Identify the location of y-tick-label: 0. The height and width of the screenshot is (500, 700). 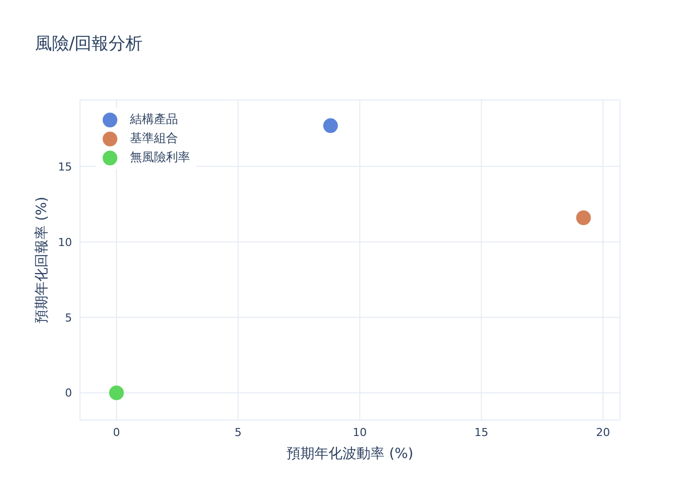
(68, 393).